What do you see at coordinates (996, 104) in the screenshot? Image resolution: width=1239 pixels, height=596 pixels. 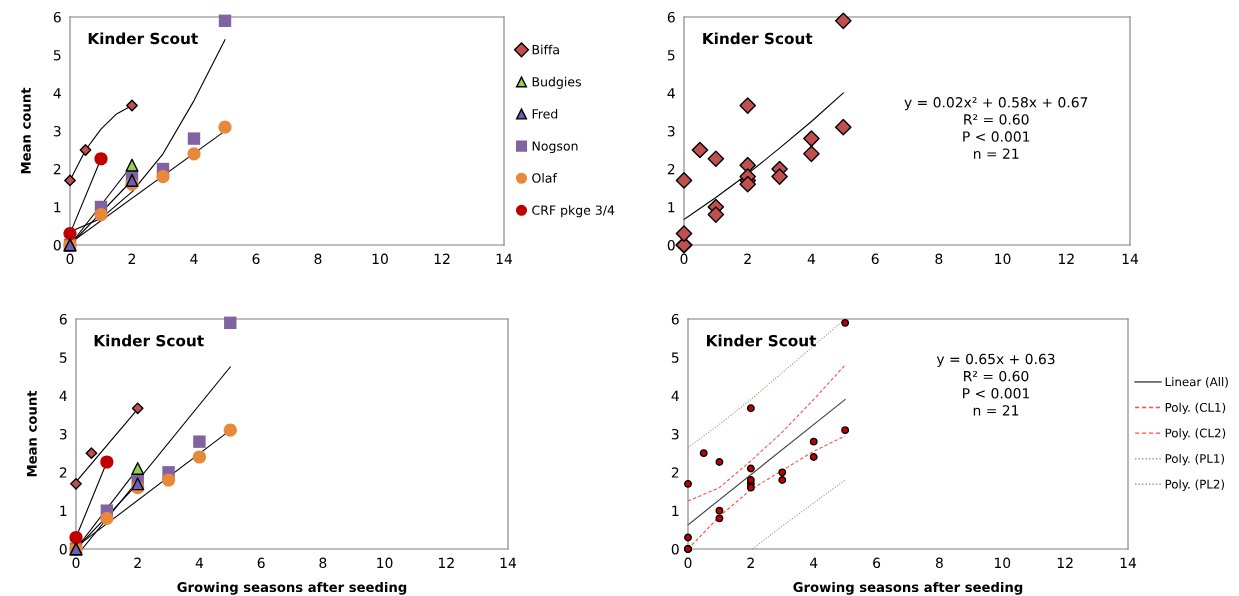 I see `annotation: y = 0.02x² + 0.58x + 0.67` at bounding box center [996, 104].